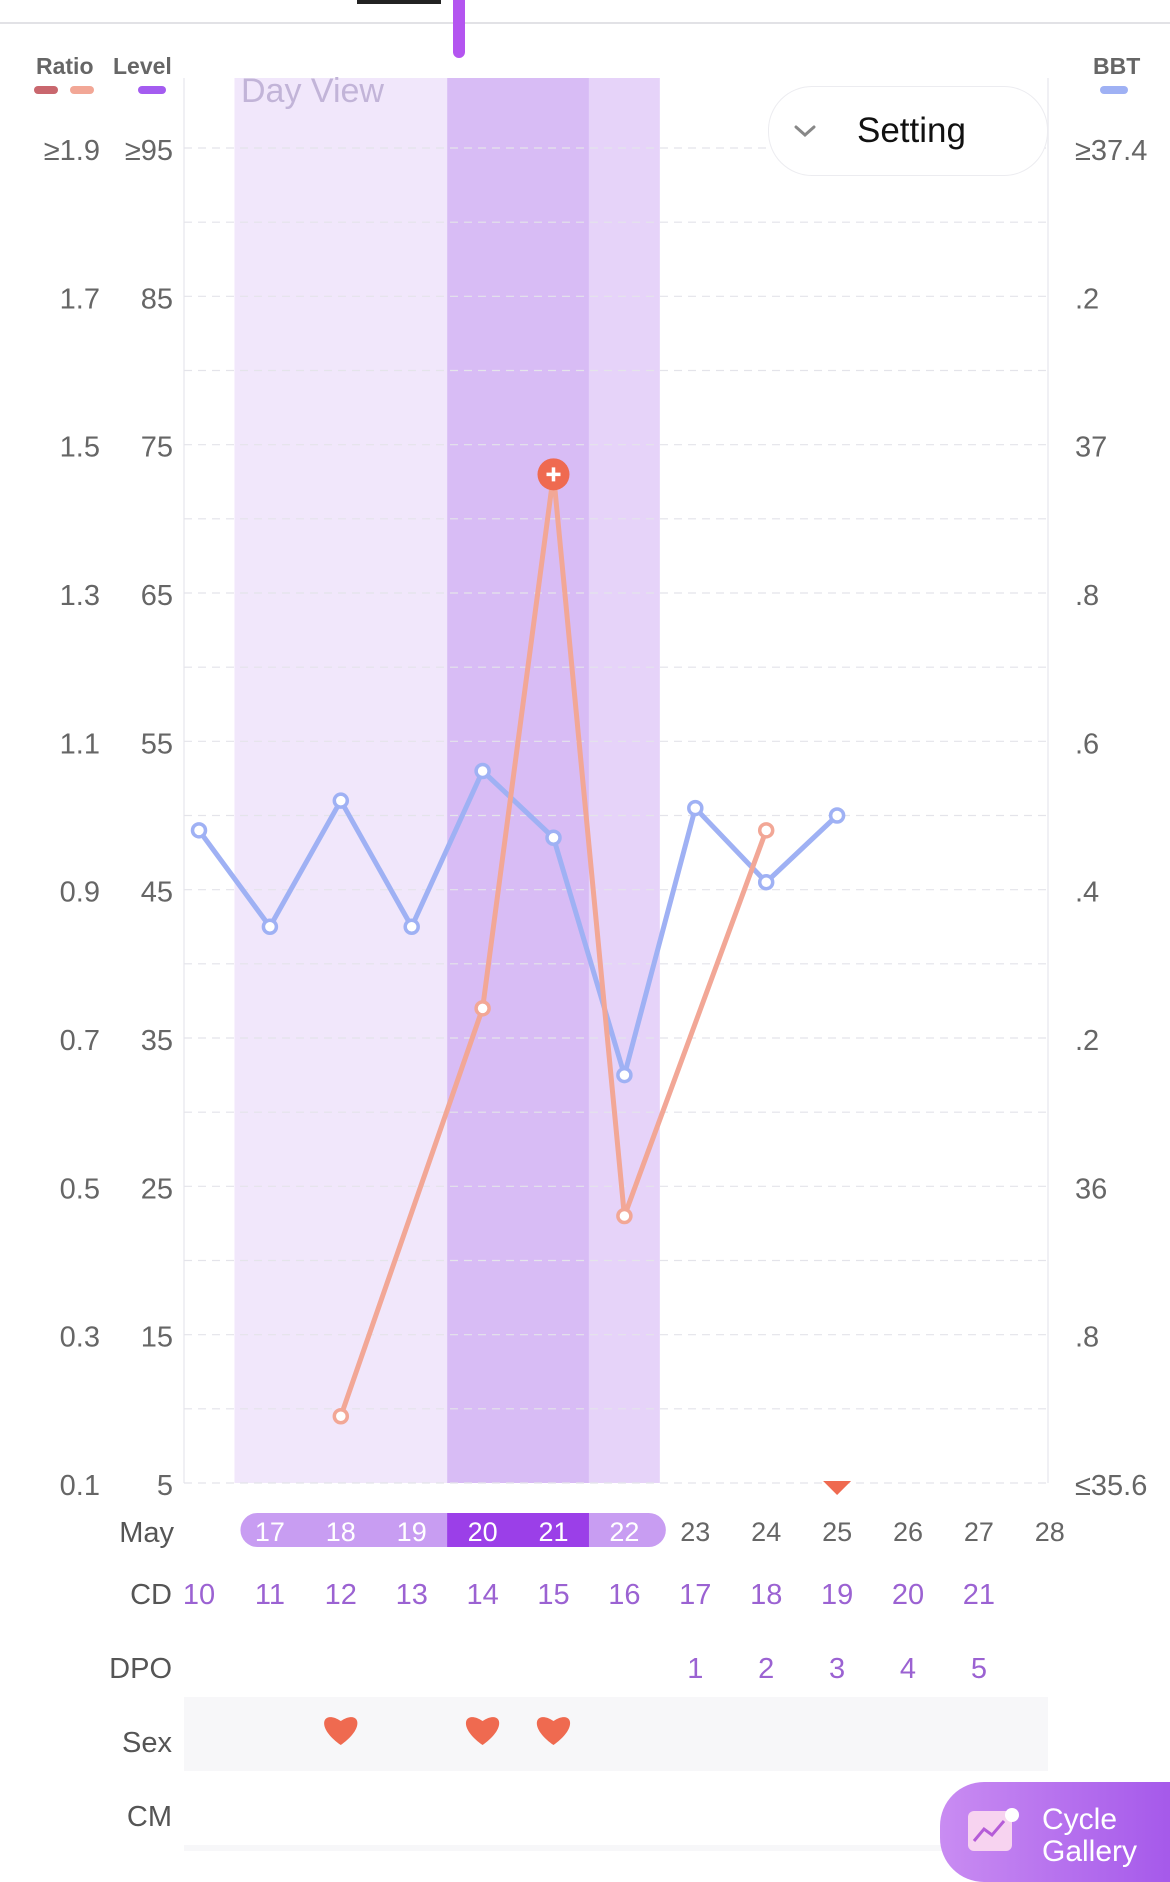 The height and width of the screenshot is (1882, 1170). What do you see at coordinates (1087, 893) in the screenshot?
I see `bbt-tick-label: .4` at bounding box center [1087, 893].